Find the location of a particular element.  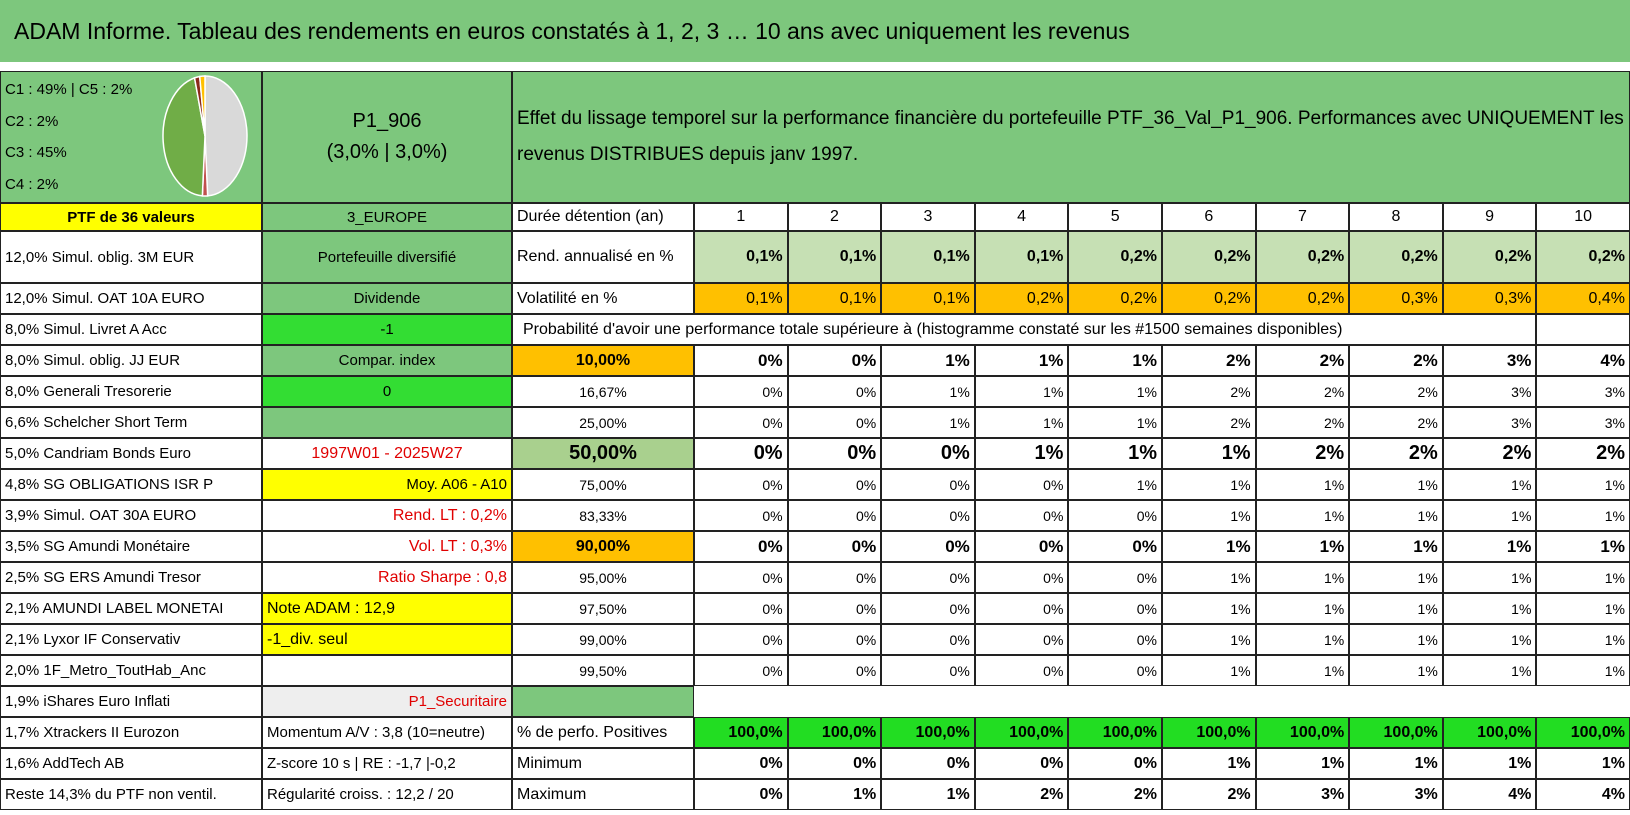

label-cell: Vol. LT : 0,3% is located at coordinates (387, 546).